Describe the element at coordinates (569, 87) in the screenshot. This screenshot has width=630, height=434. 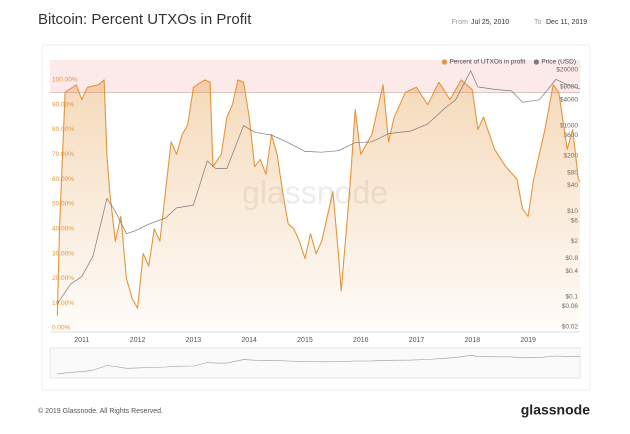
I see `y2-tick-label: $8000` at that location.